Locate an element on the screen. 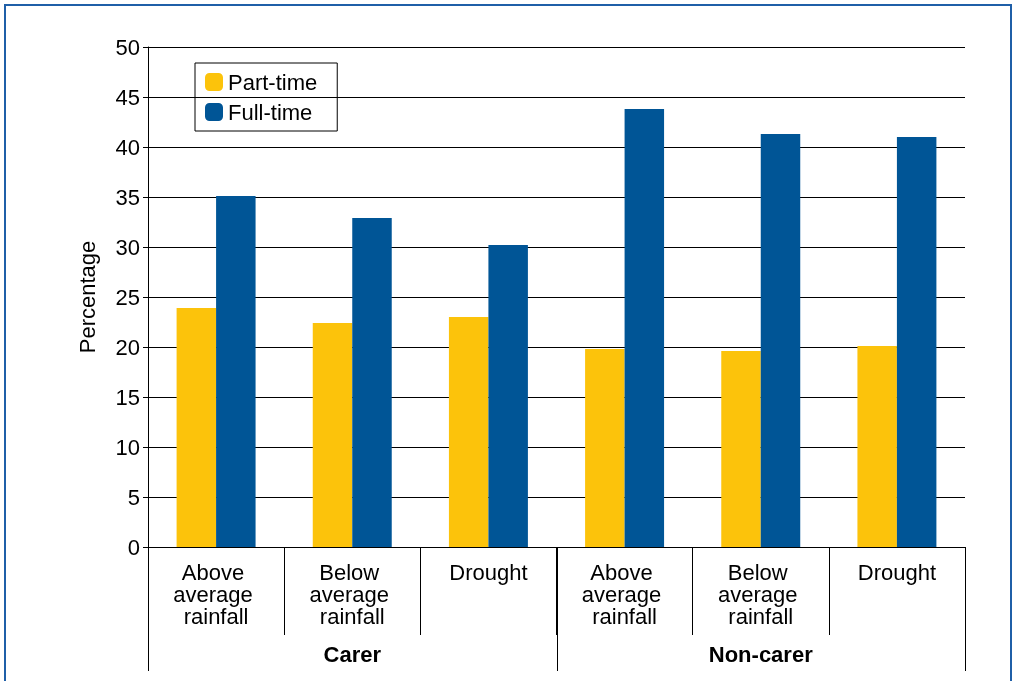 The height and width of the screenshot is (681, 1016). y-tick-label: 5 is located at coordinates (133, 497).